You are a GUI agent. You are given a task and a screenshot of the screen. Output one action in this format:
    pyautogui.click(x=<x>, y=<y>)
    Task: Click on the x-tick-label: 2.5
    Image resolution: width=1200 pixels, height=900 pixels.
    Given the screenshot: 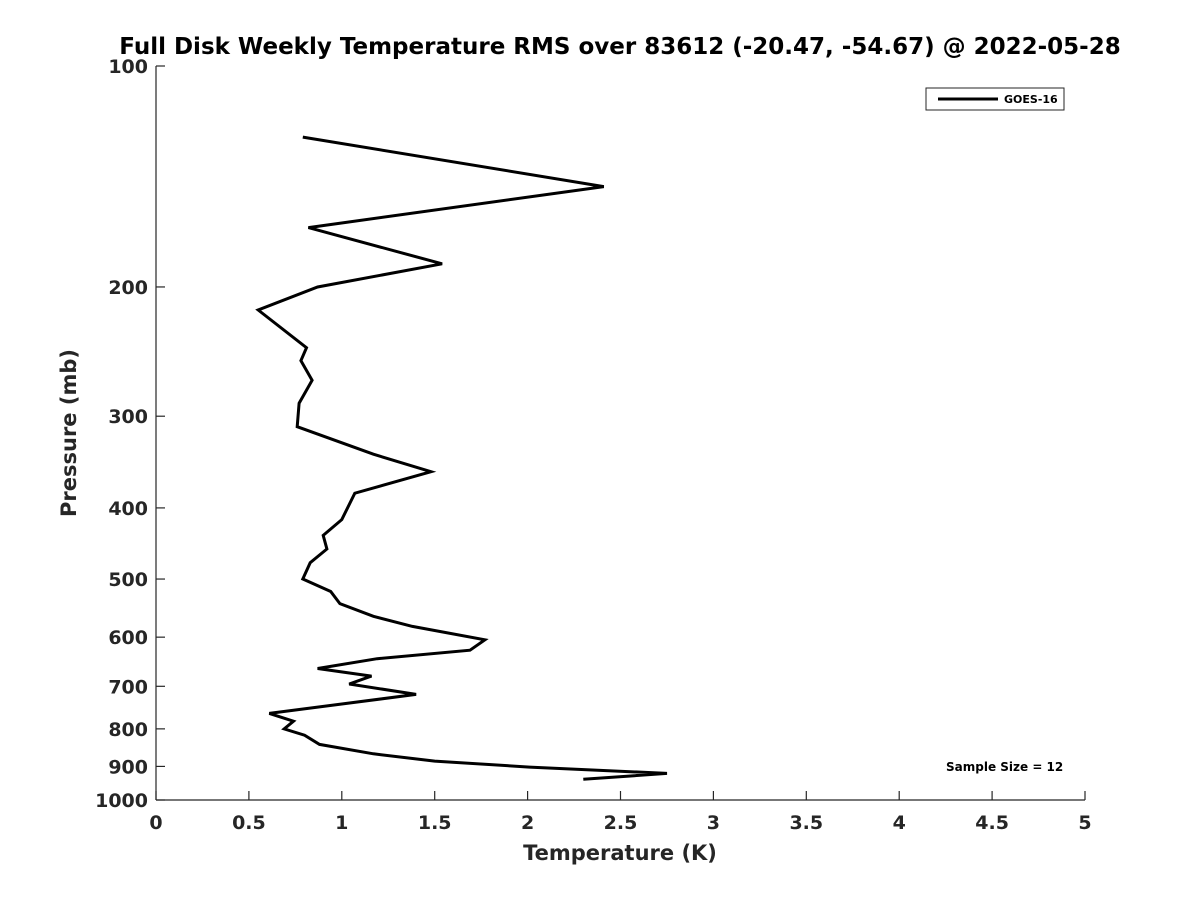 What is the action you would take?
    pyautogui.click(x=621, y=823)
    